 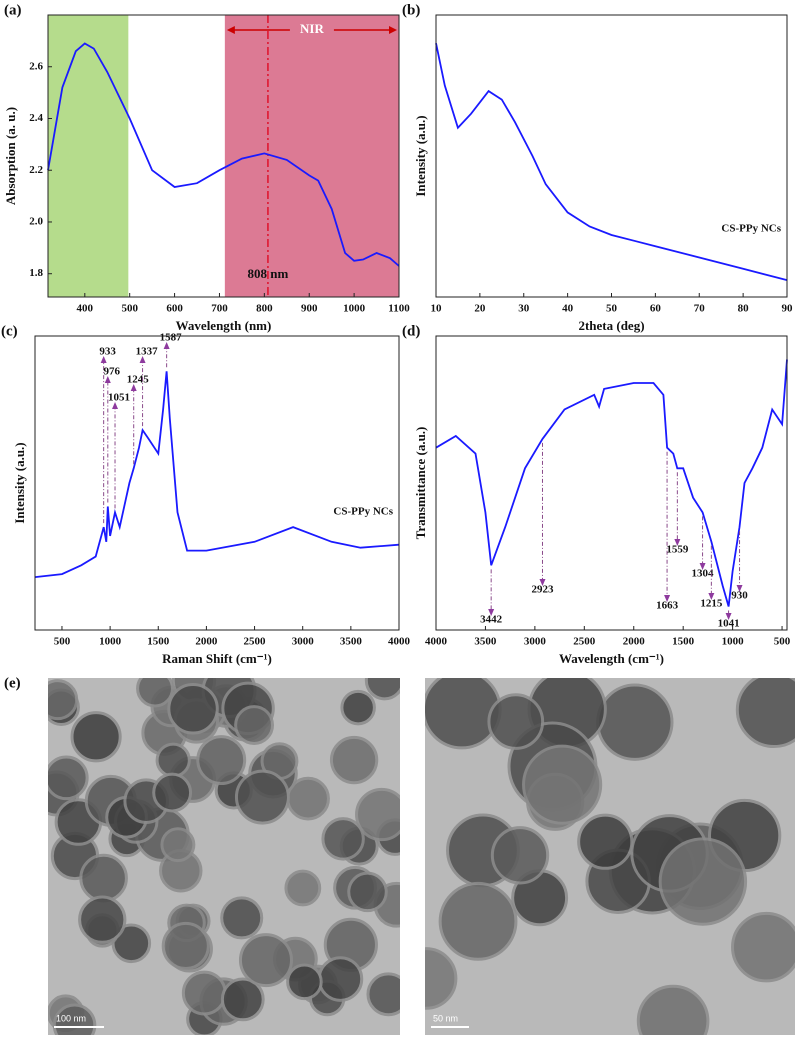 What do you see at coordinates (711, 604) in the screenshot?
I see `peak-label: 1215` at bounding box center [711, 604].